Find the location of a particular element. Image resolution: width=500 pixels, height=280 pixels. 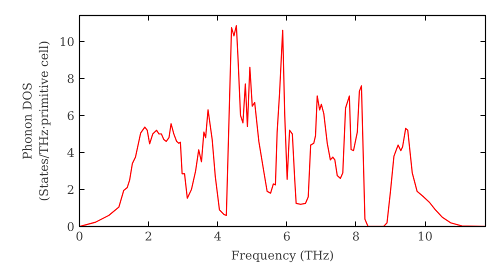

y-tick-label: 2 is located at coordinates (70, 189).